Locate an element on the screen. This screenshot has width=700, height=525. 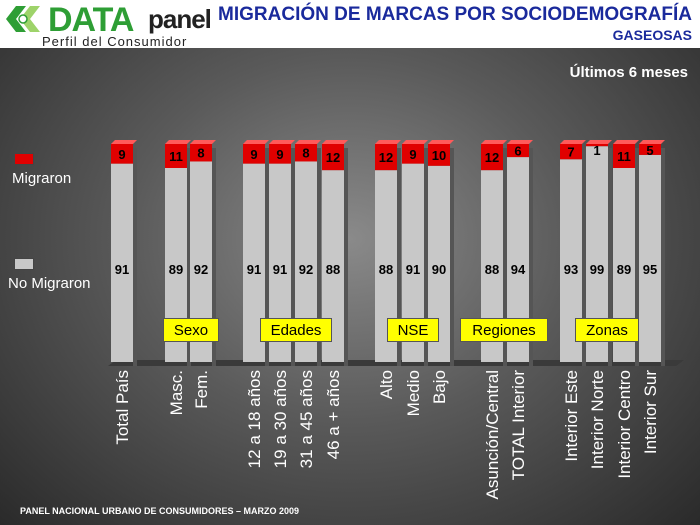
group-label-nse: NSE is located at coordinates (413, 330).